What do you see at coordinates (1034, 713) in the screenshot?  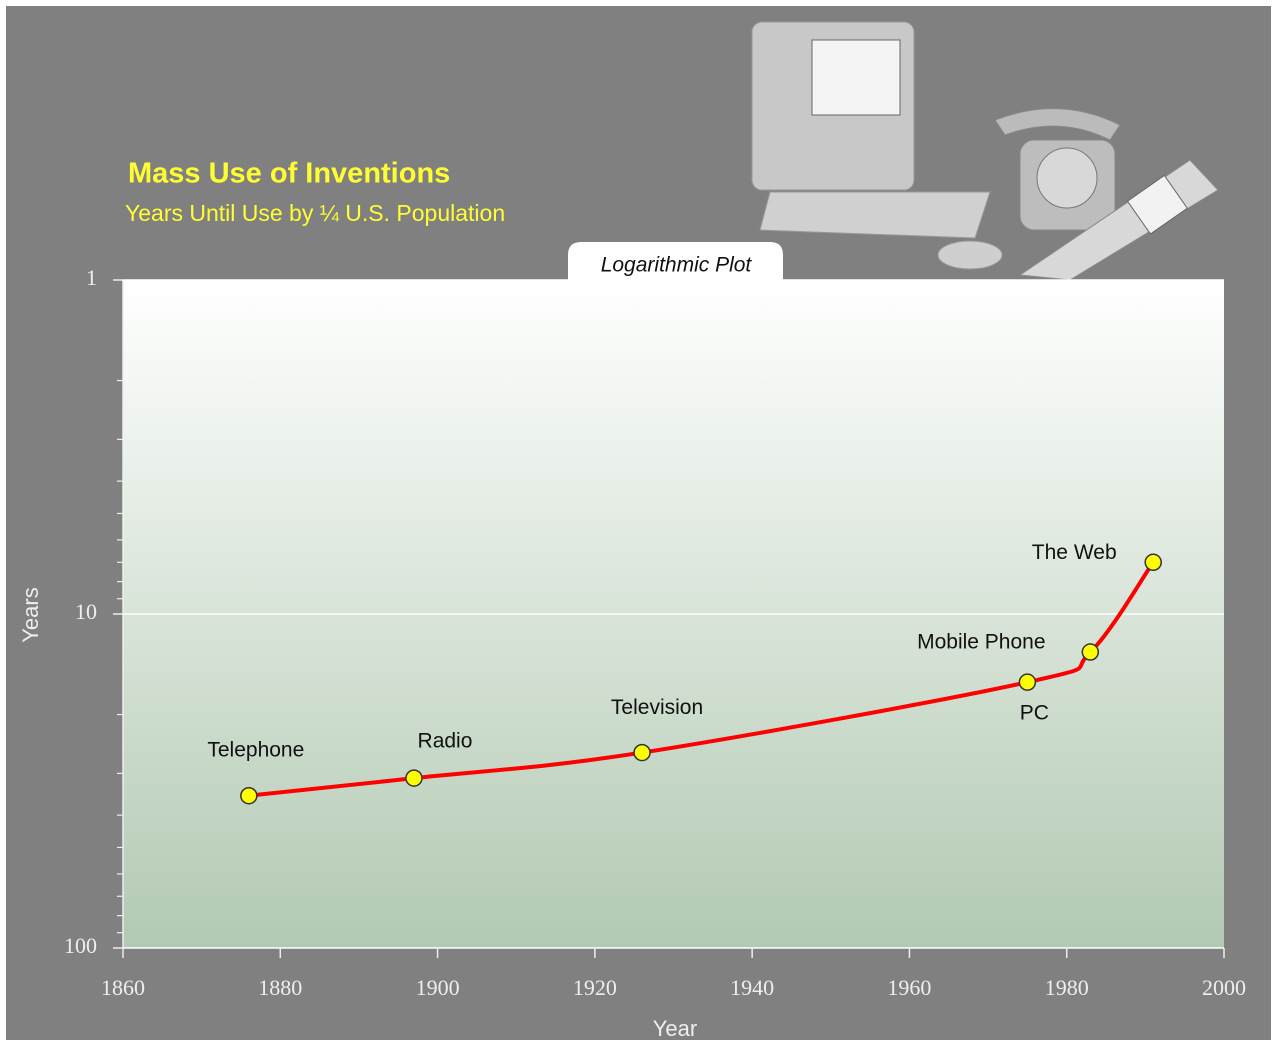 I see `point-label: PC` at bounding box center [1034, 713].